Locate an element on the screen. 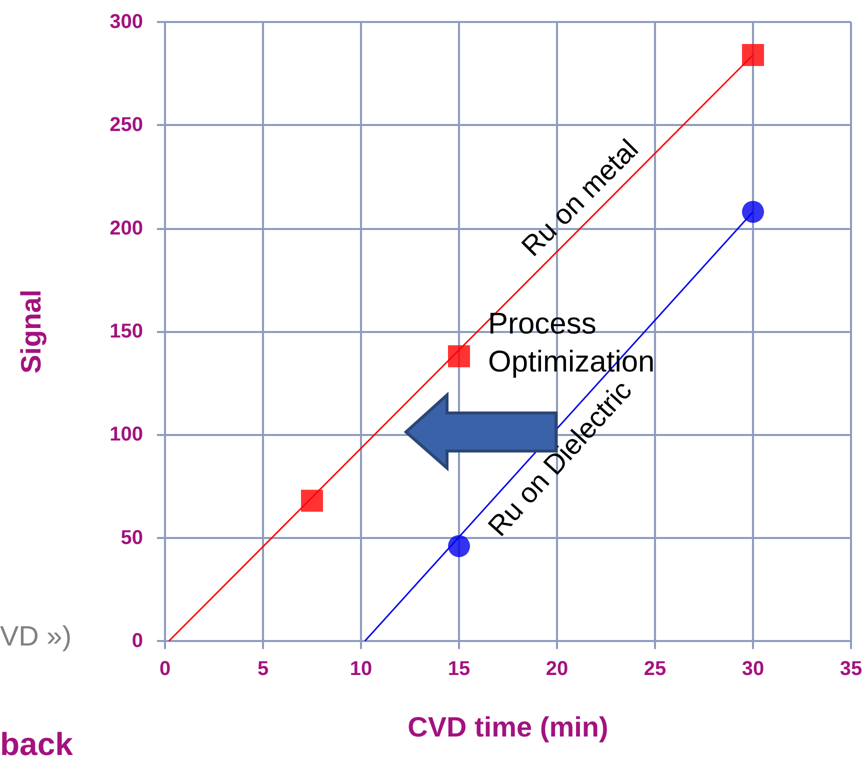 This screenshot has width=867, height=769. text: back is located at coordinates (37, 744).